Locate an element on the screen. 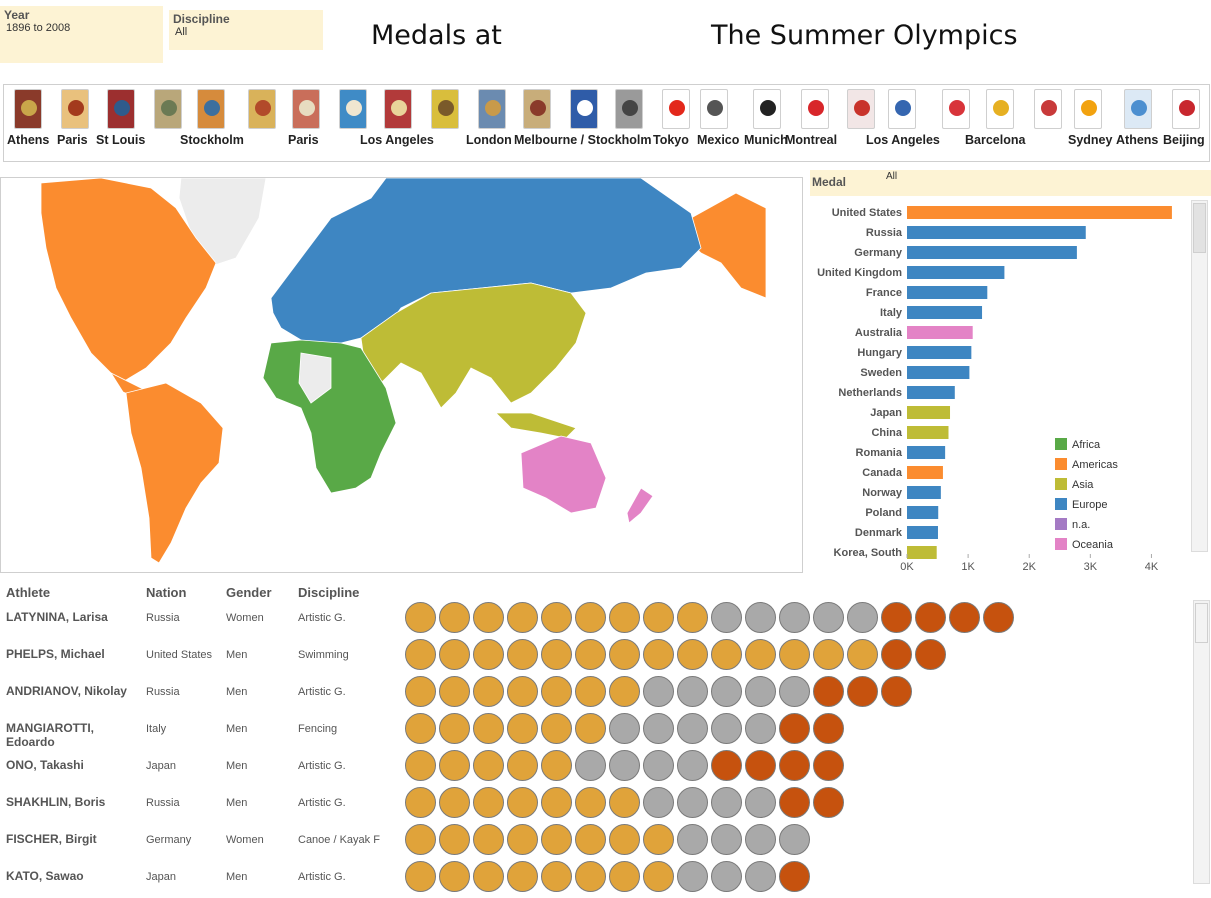 This screenshot has height=898, width=1211. edition-city-label: Sydney is located at coordinates (1090, 140).